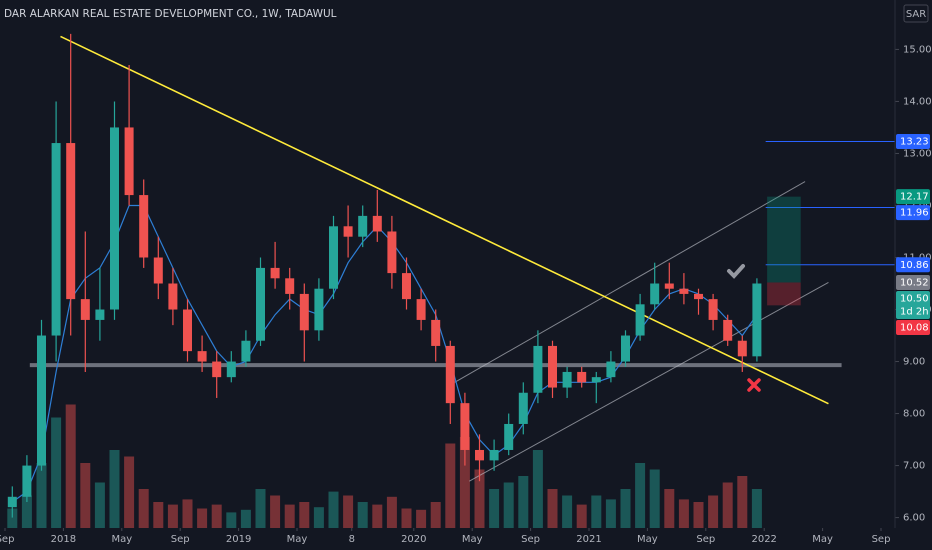 This screenshot has width=932, height=550. Describe the element at coordinates (914, 298) in the screenshot. I see `price-label: 10.50` at that location.